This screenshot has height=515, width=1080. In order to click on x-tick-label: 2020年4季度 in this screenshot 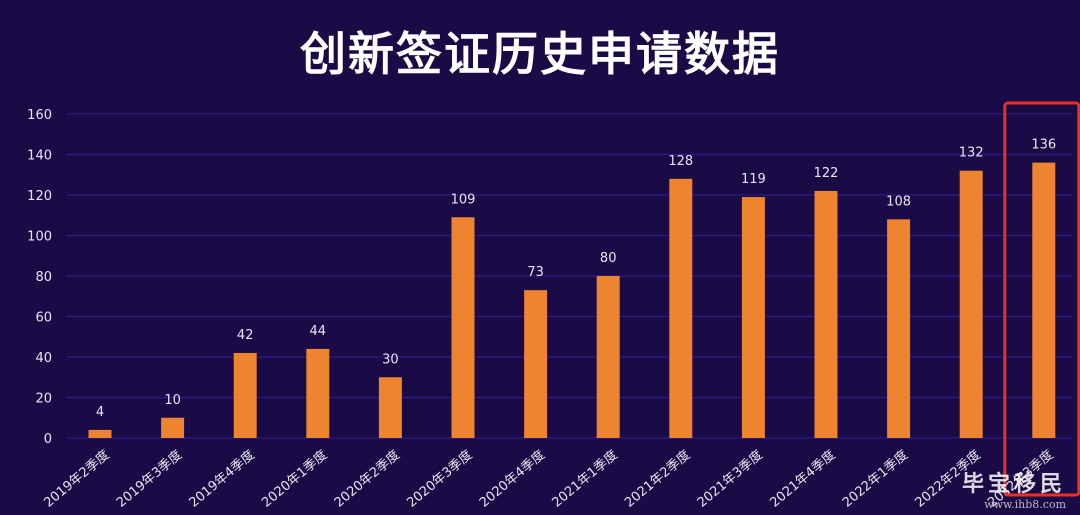, I will do `click(512, 479)`.